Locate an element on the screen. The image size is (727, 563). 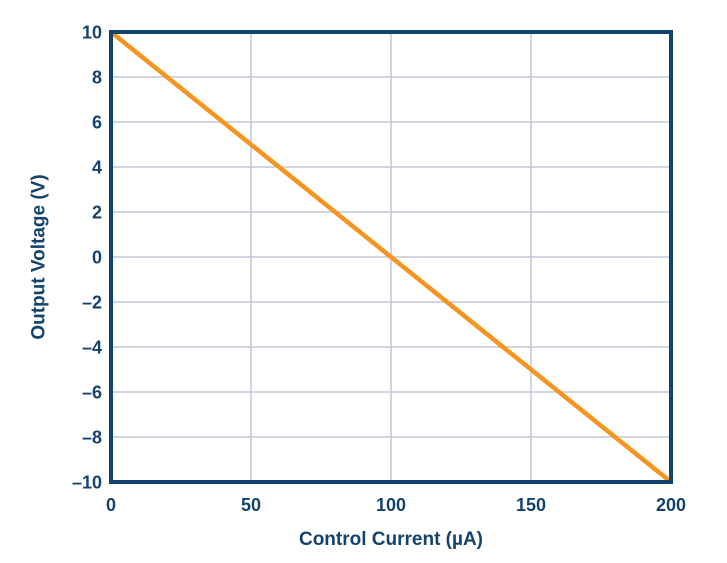
y-tick-label: –2 is located at coordinates (92, 302).